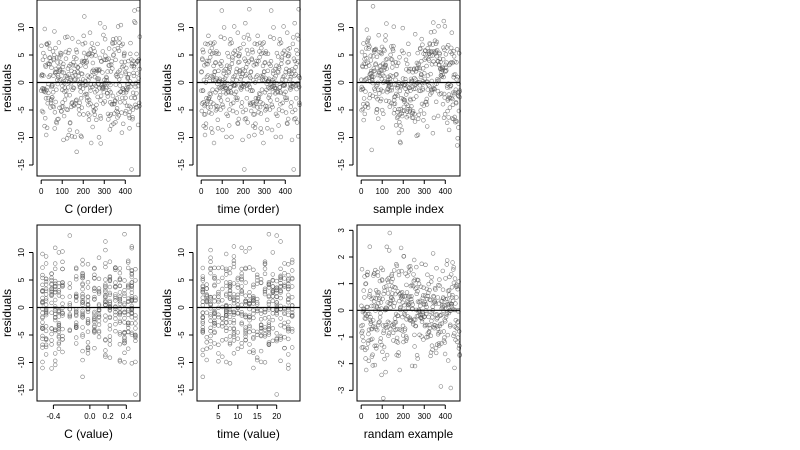 The height and width of the screenshot is (450, 800). Describe the element at coordinates (361, 416) in the screenshot. I see `x-tick-label: 0` at that location.